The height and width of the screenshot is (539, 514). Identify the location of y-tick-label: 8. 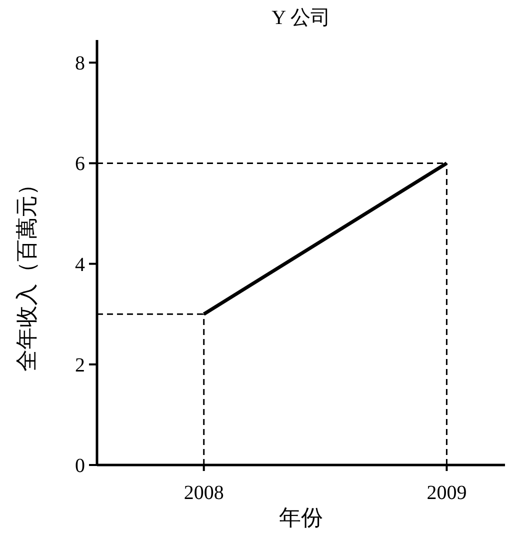
(80, 63).